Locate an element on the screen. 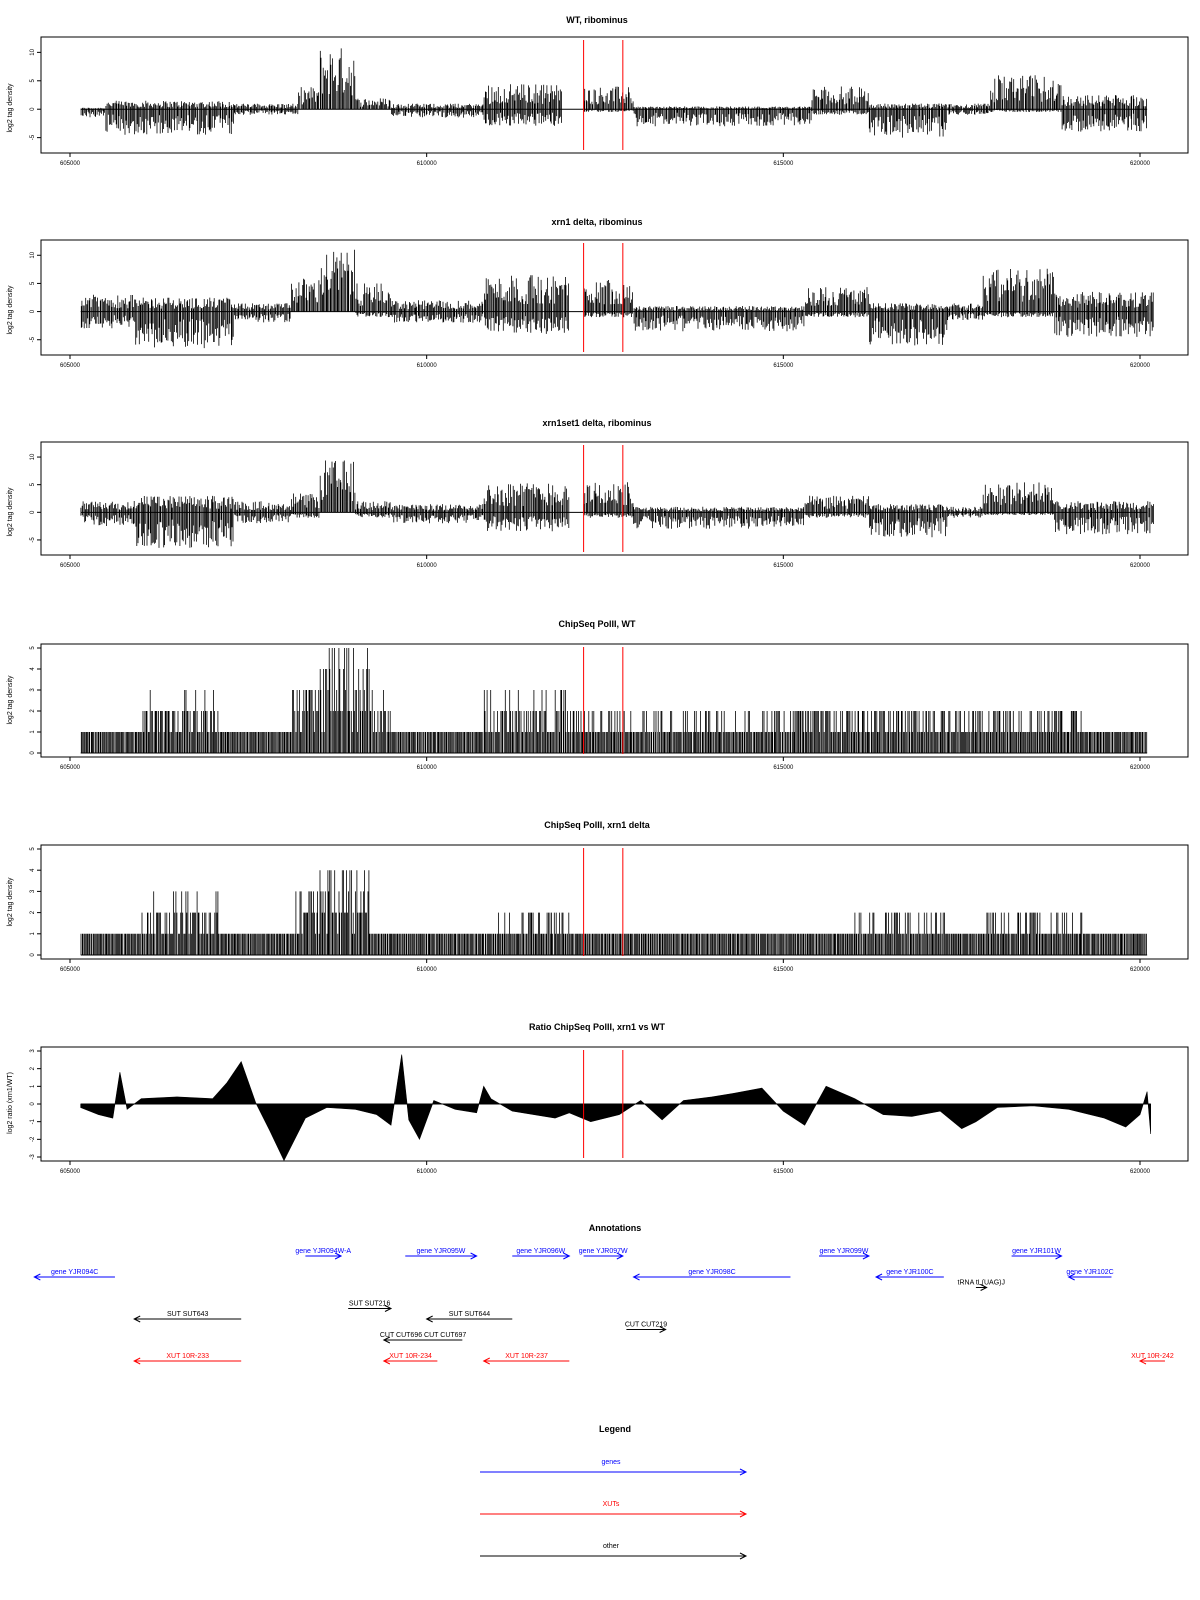 The width and height of the screenshot is (1200, 1600). annotation-gene: gene YJR100C is located at coordinates (909, 1275).